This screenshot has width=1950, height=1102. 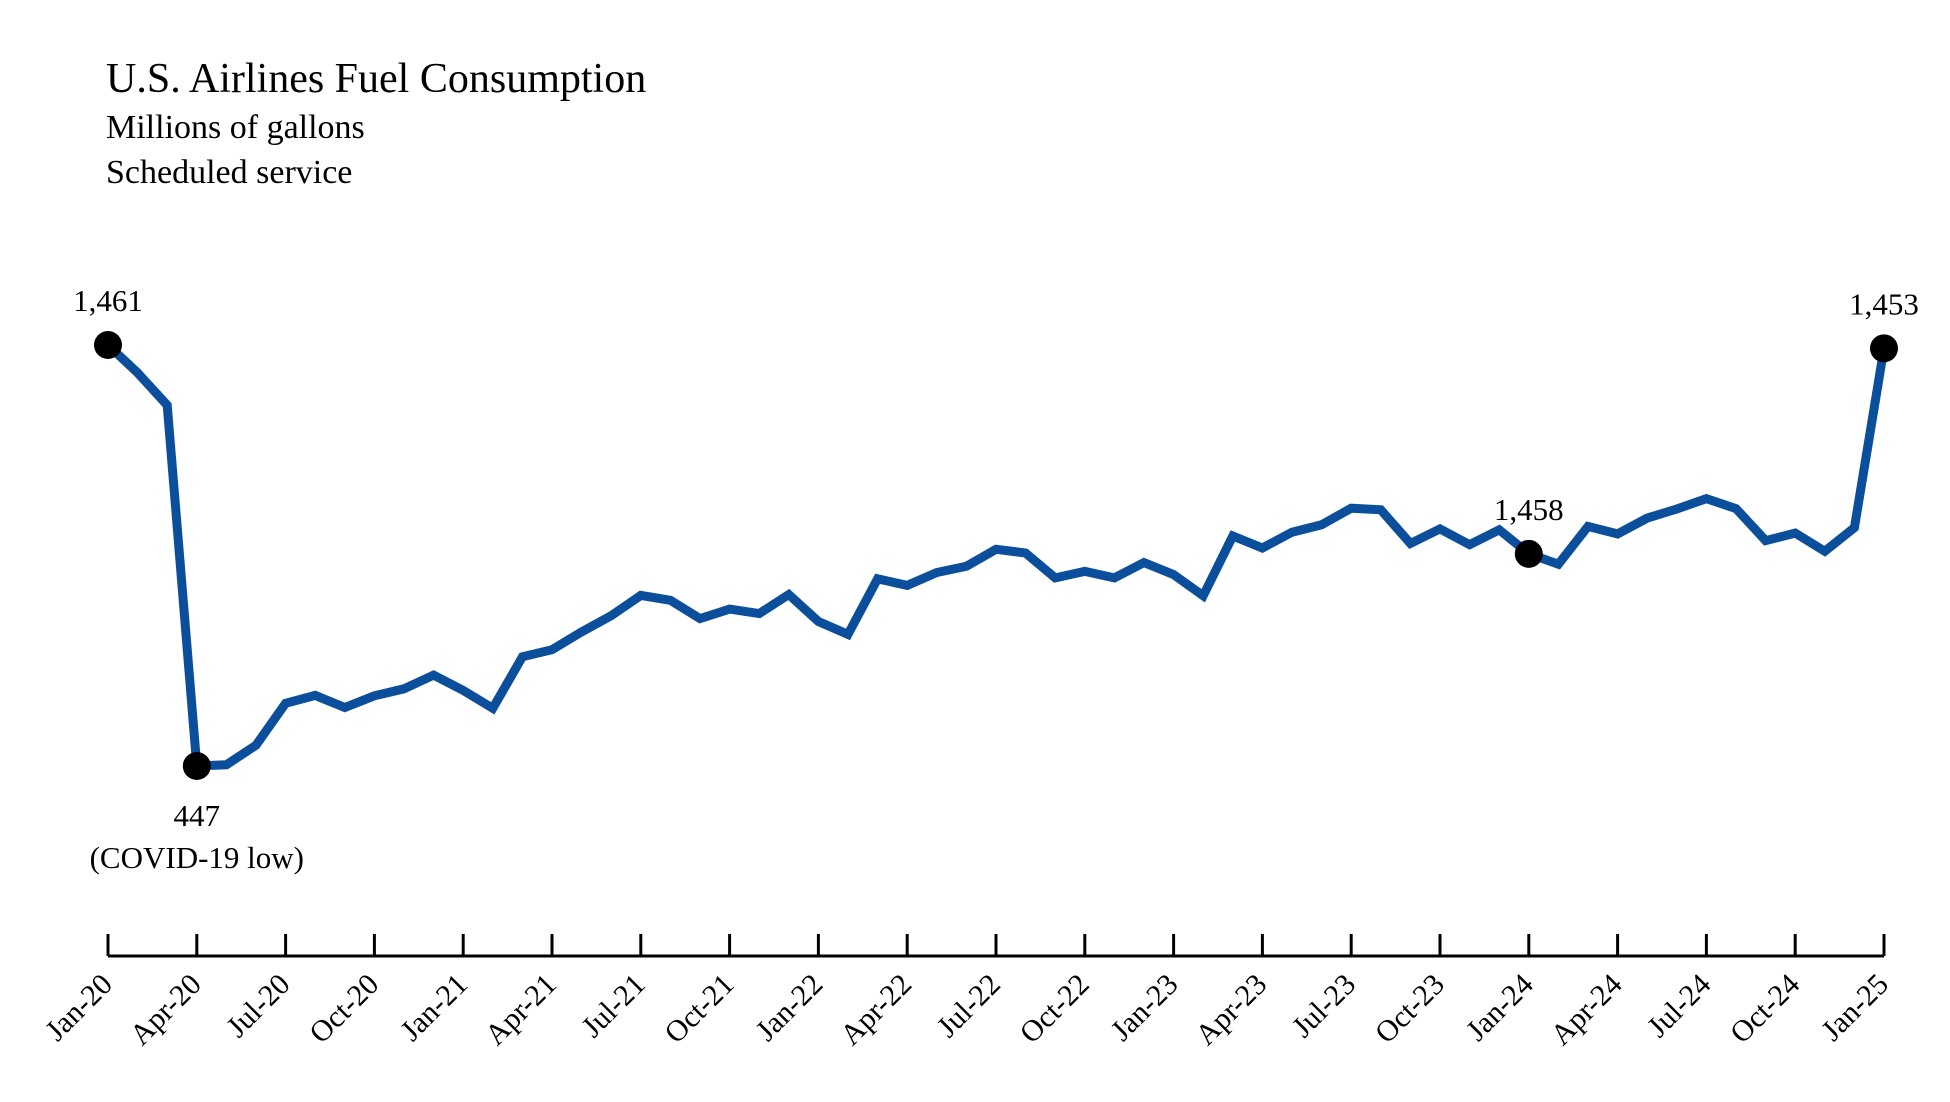 I want to click on x-tick-label: Apr-22, so click(x=876, y=1010).